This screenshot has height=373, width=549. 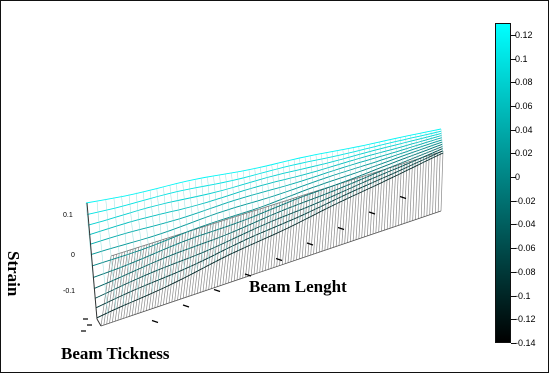 What do you see at coordinates (13, 274) in the screenshot?
I see `y-axis-label: Strain` at bounding box center [13, 274].